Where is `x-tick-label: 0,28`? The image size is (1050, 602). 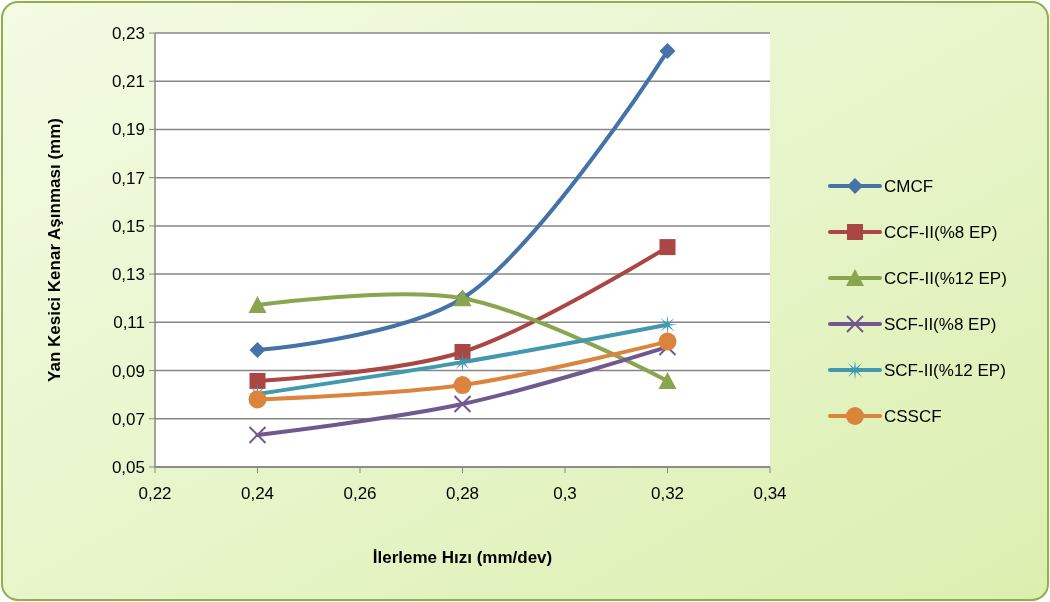 x-tick-label: 0,28 is located at coordinates (462, 493).